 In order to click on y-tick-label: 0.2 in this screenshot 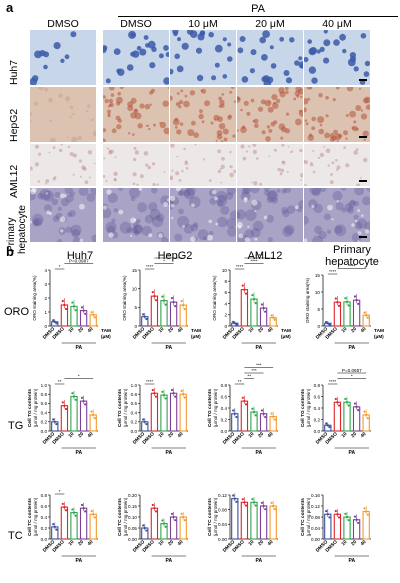, I will do `click(224, 419)`.